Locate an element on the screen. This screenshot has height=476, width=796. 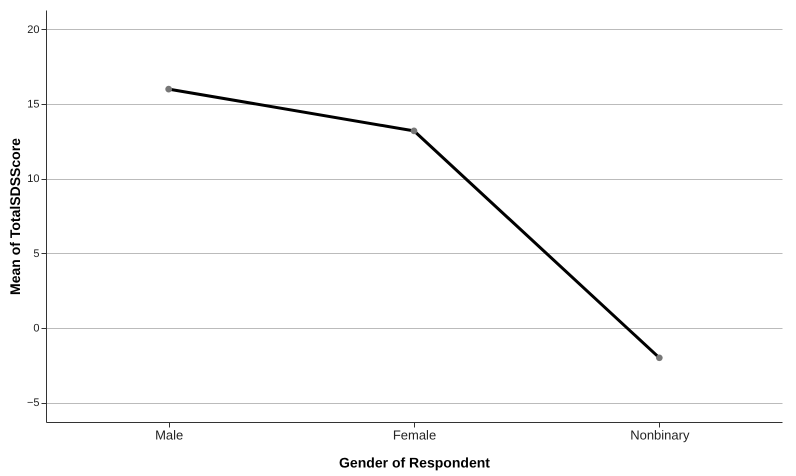
y-tick-label: −5 is located at coordinates (33, 403).